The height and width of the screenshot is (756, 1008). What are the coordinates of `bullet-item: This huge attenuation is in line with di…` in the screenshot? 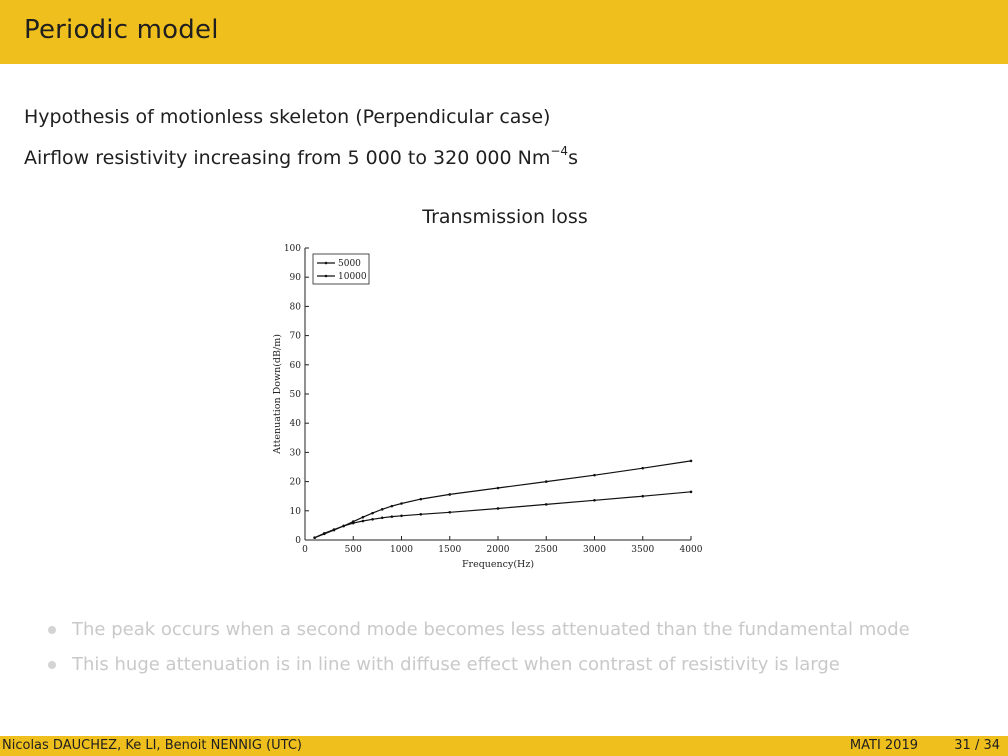 It's located at (479, 668).